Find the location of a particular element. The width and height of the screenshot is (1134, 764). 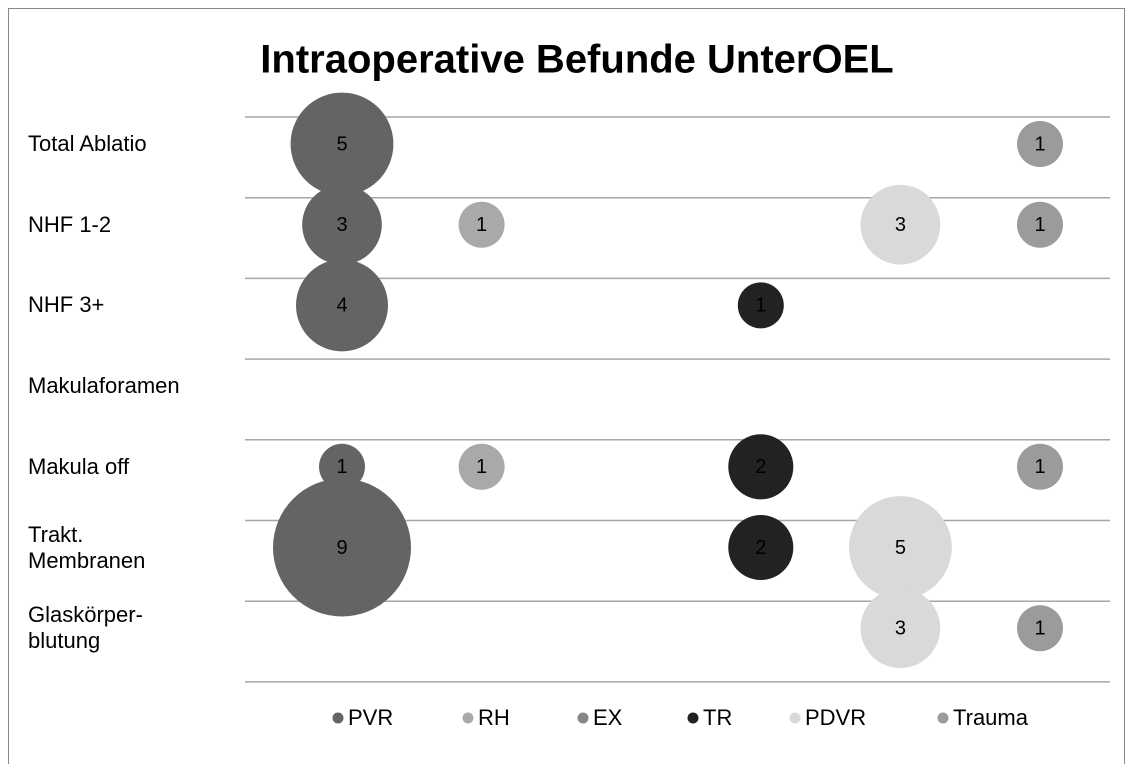

legend-label: PDVR is located at coordinates (835, 717).